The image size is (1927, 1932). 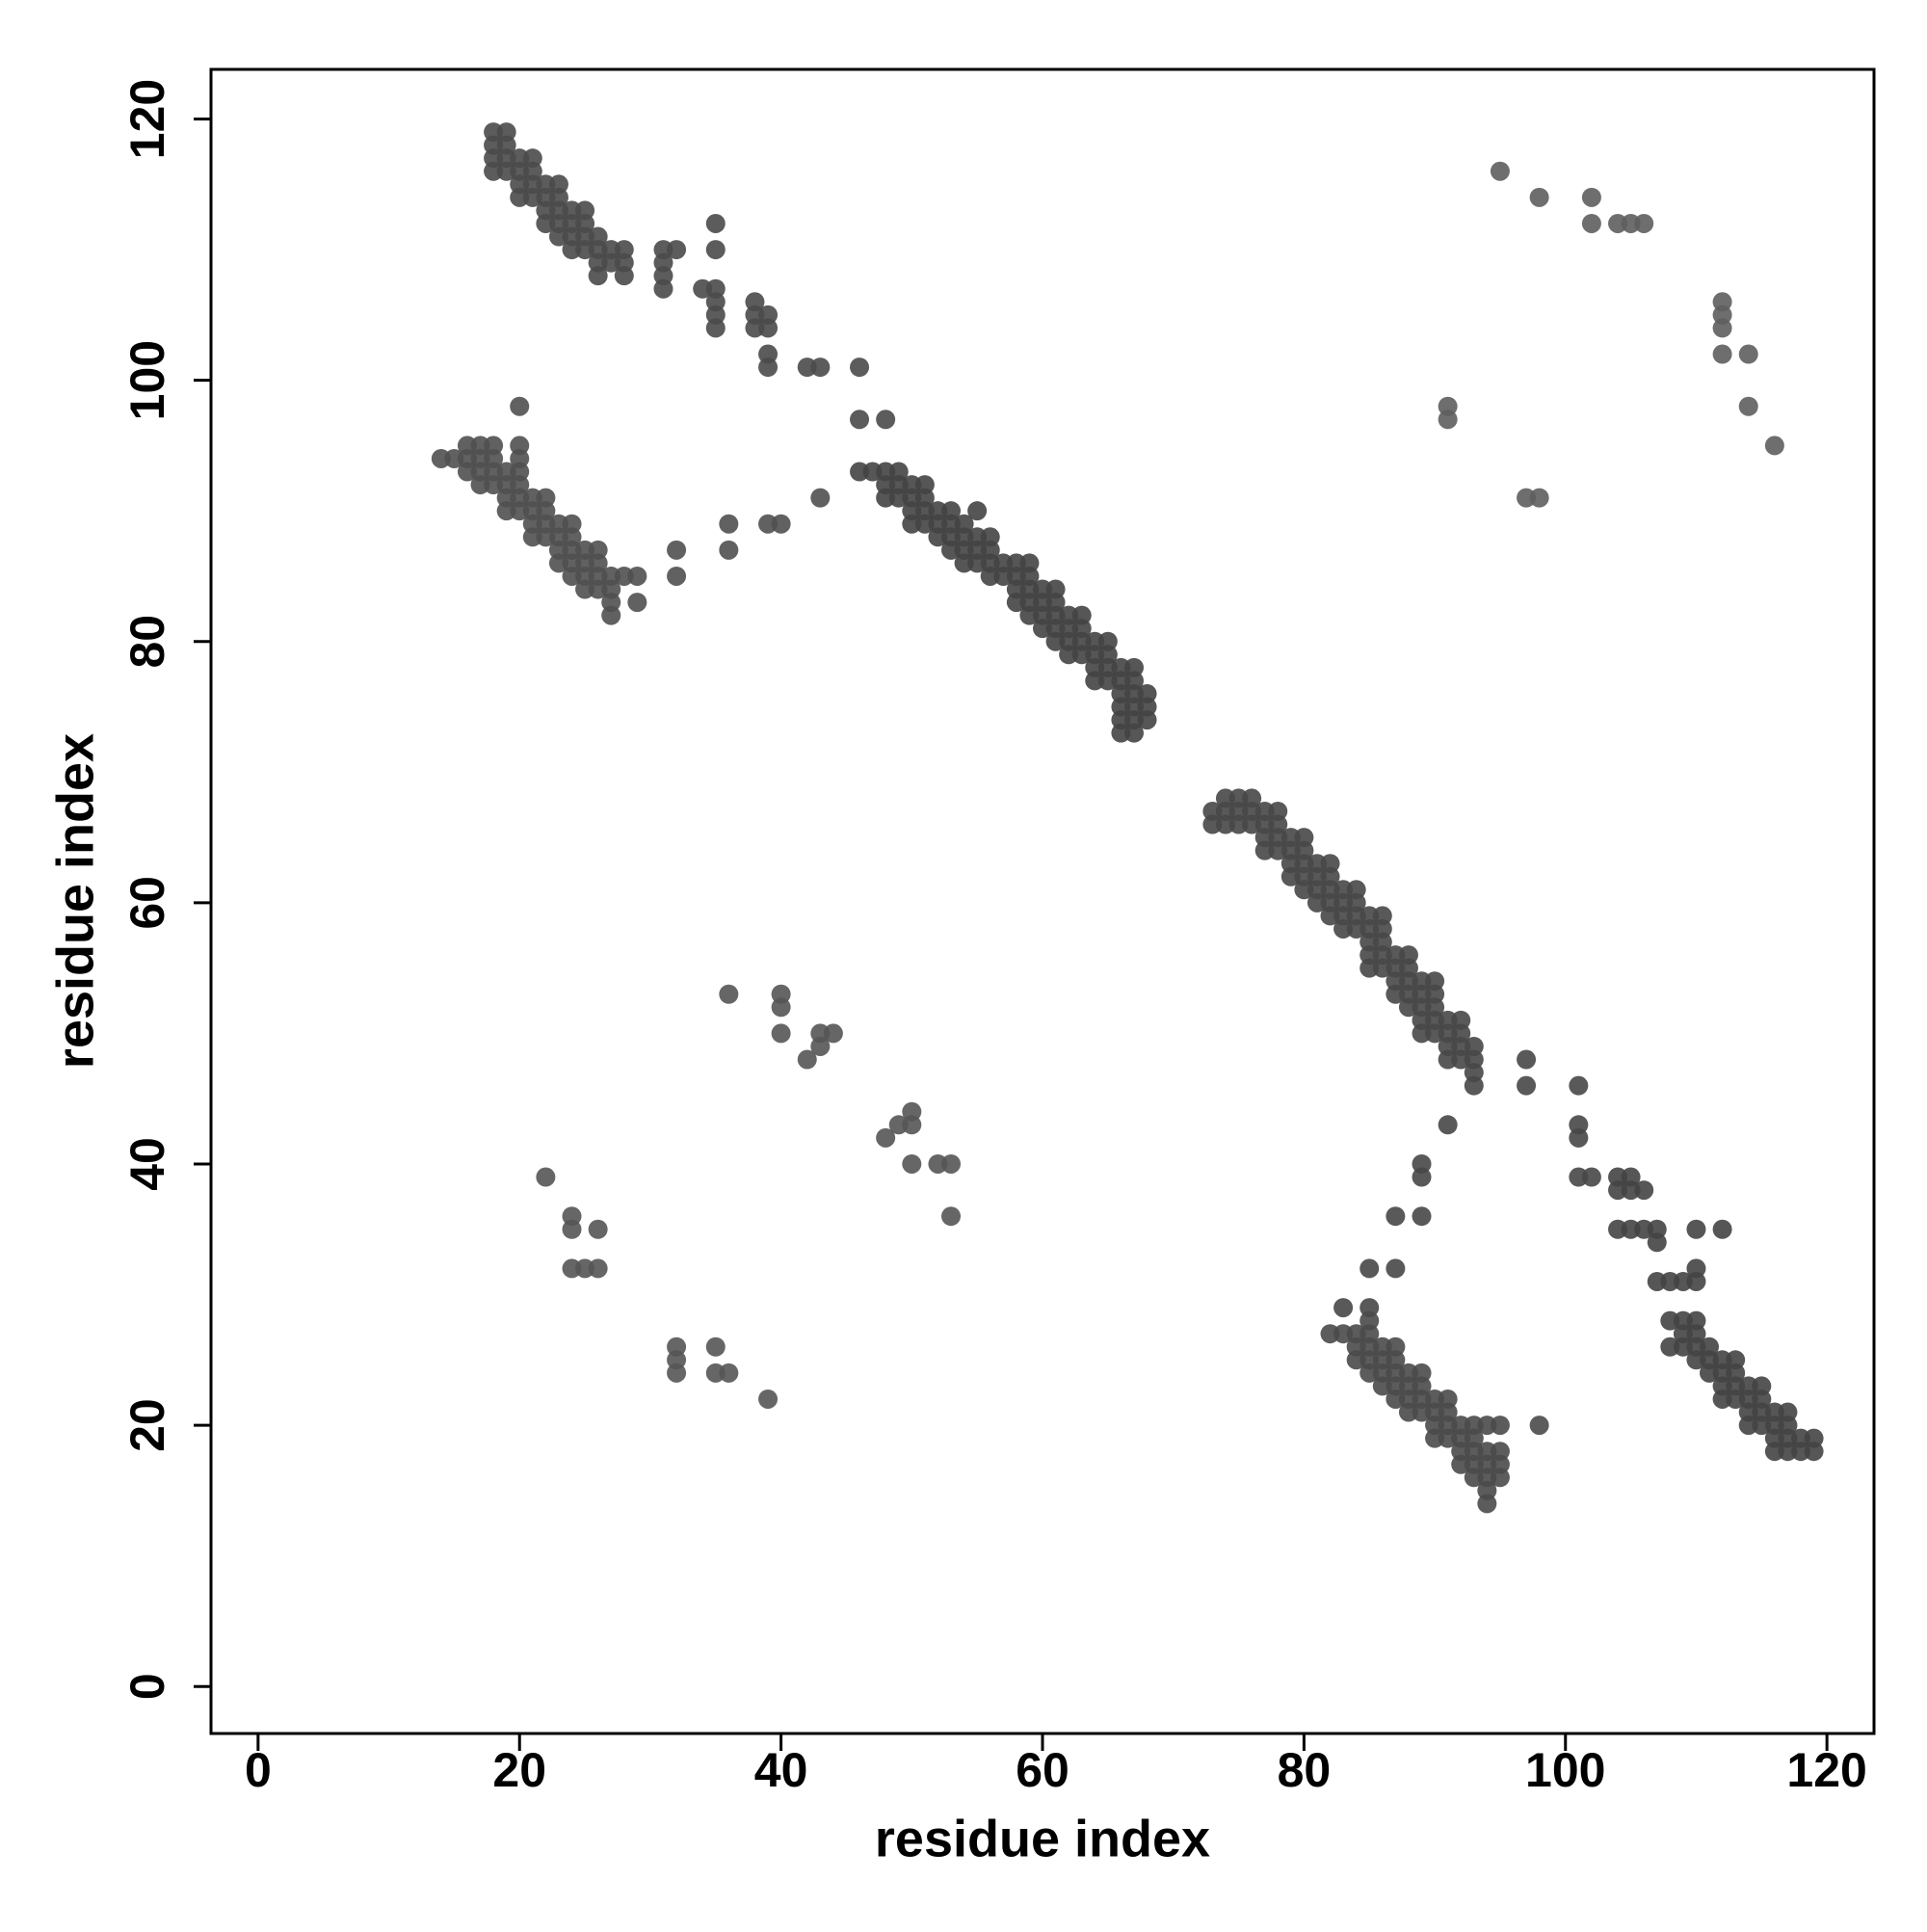 What do you see at coordinates (147, 380) in the screenshot?
I see `y-tick-label: 100` at bounding box center [147, 380].